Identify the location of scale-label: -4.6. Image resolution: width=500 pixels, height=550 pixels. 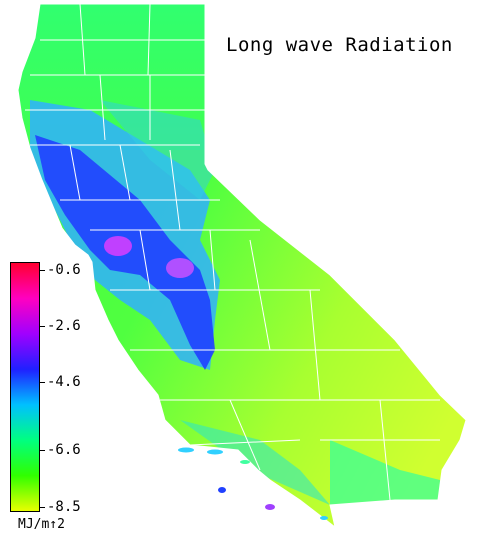
(64, 382).